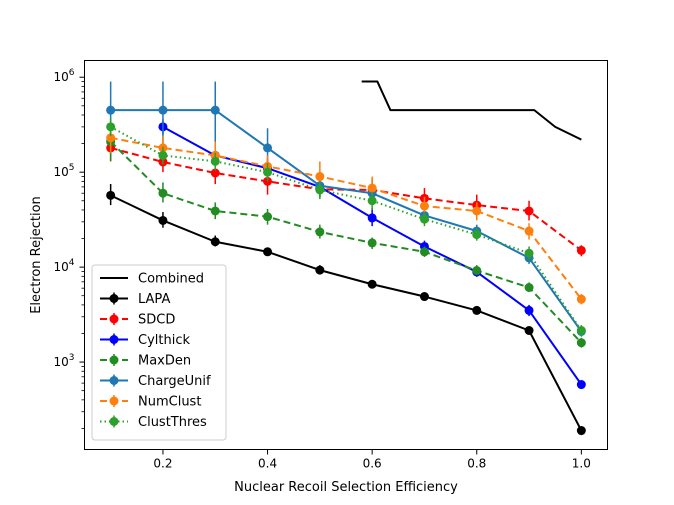  What do you see at coordinates (172, 422) in the screenshot?
I see `legend-label: ClustThres` at bounding box center [172, 422].